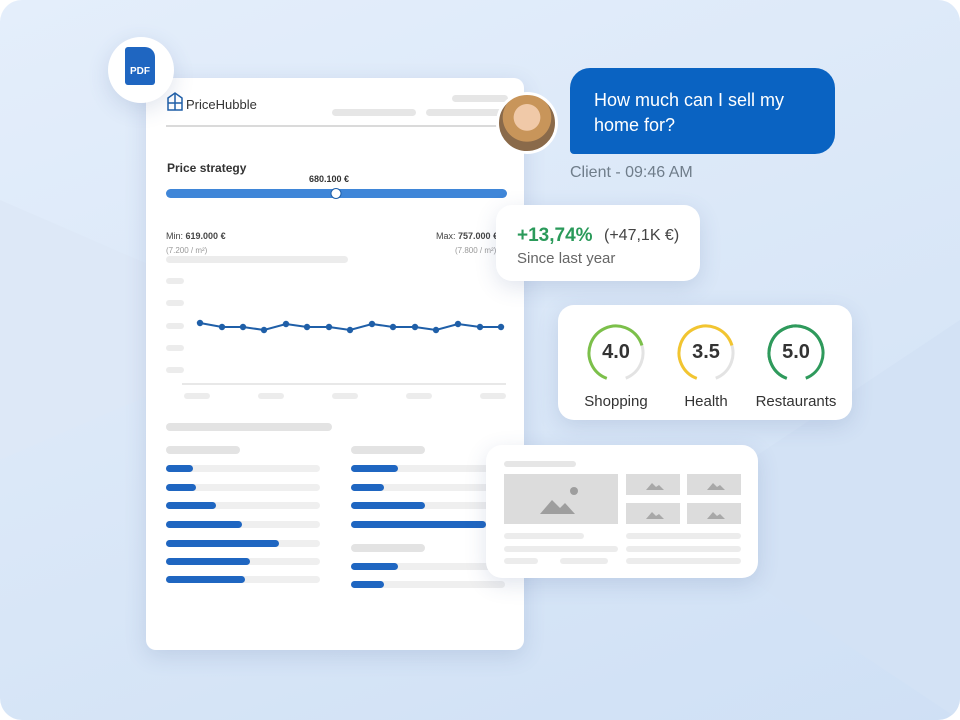 Image resolution: width=960 pixels, height=720 pixels. What do you see at coordinates (350, 326) in the screenshot?
I see `sparkline` at bounding box center [350, 326].